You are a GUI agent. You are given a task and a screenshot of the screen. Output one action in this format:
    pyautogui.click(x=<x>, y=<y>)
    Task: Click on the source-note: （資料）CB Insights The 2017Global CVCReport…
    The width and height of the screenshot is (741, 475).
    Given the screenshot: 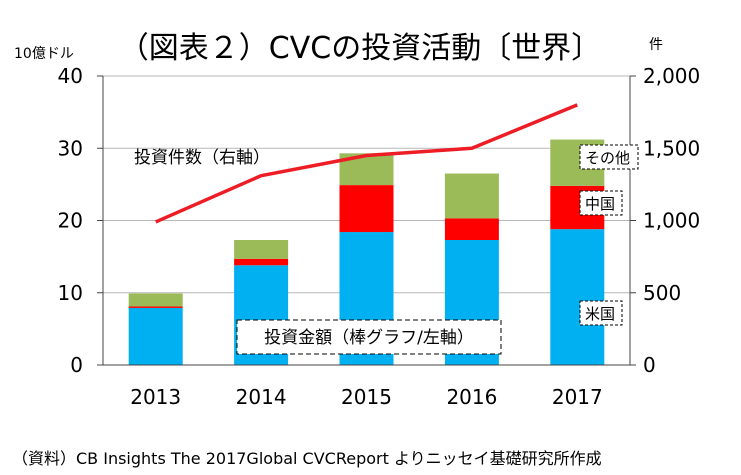 What is the action you would take?
    pyautogui.click(x=307, y=458)
    